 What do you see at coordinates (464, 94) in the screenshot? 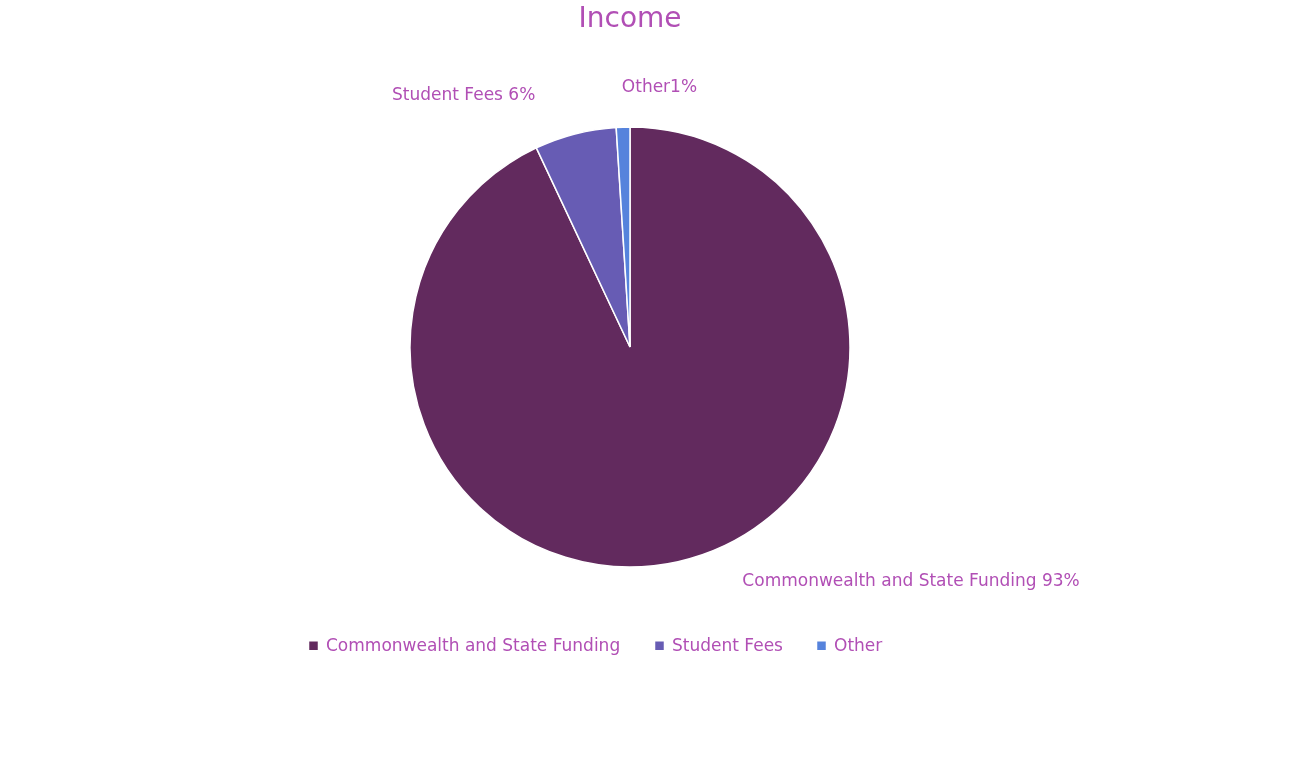
I see `data-label: Student Fees 6%` at bounding box center [464, 94].